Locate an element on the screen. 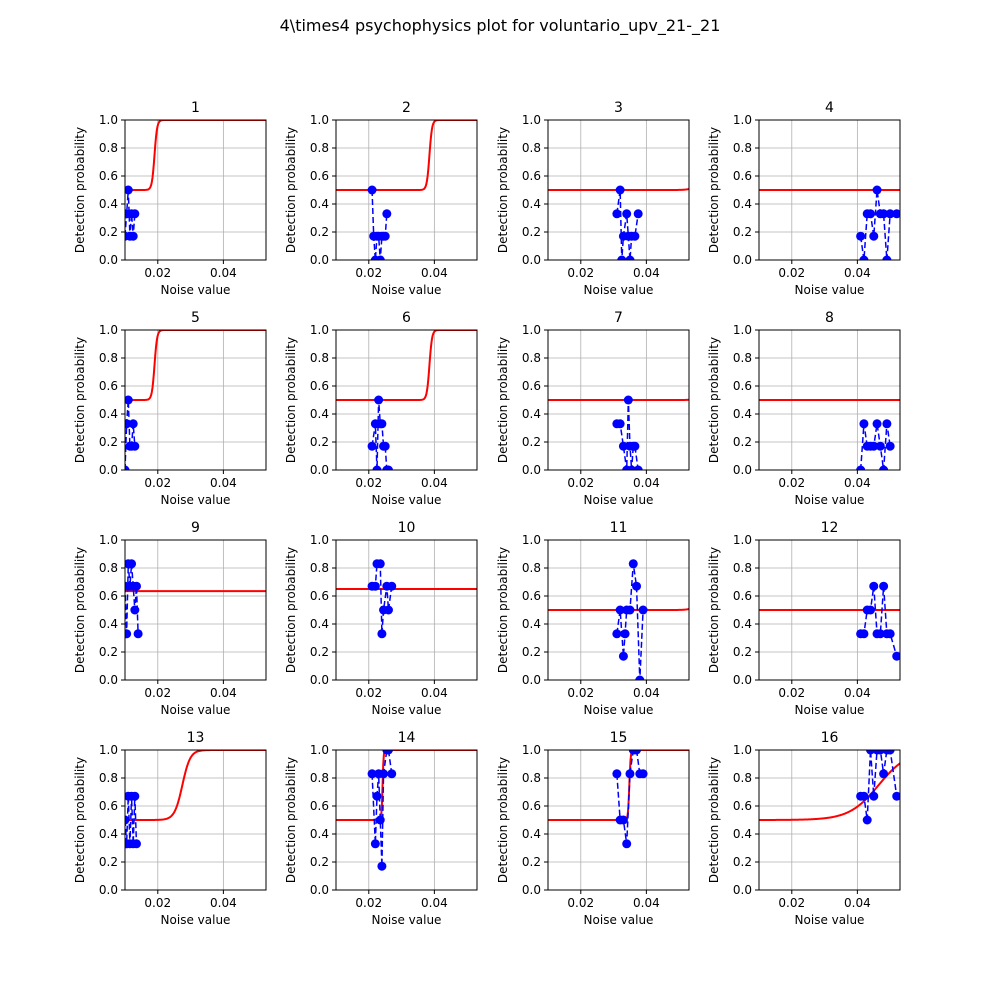 Image resolution: width=1000 pixels, height=1000 pixels. subplot-title: 14 is located at coordinates (407, 738).